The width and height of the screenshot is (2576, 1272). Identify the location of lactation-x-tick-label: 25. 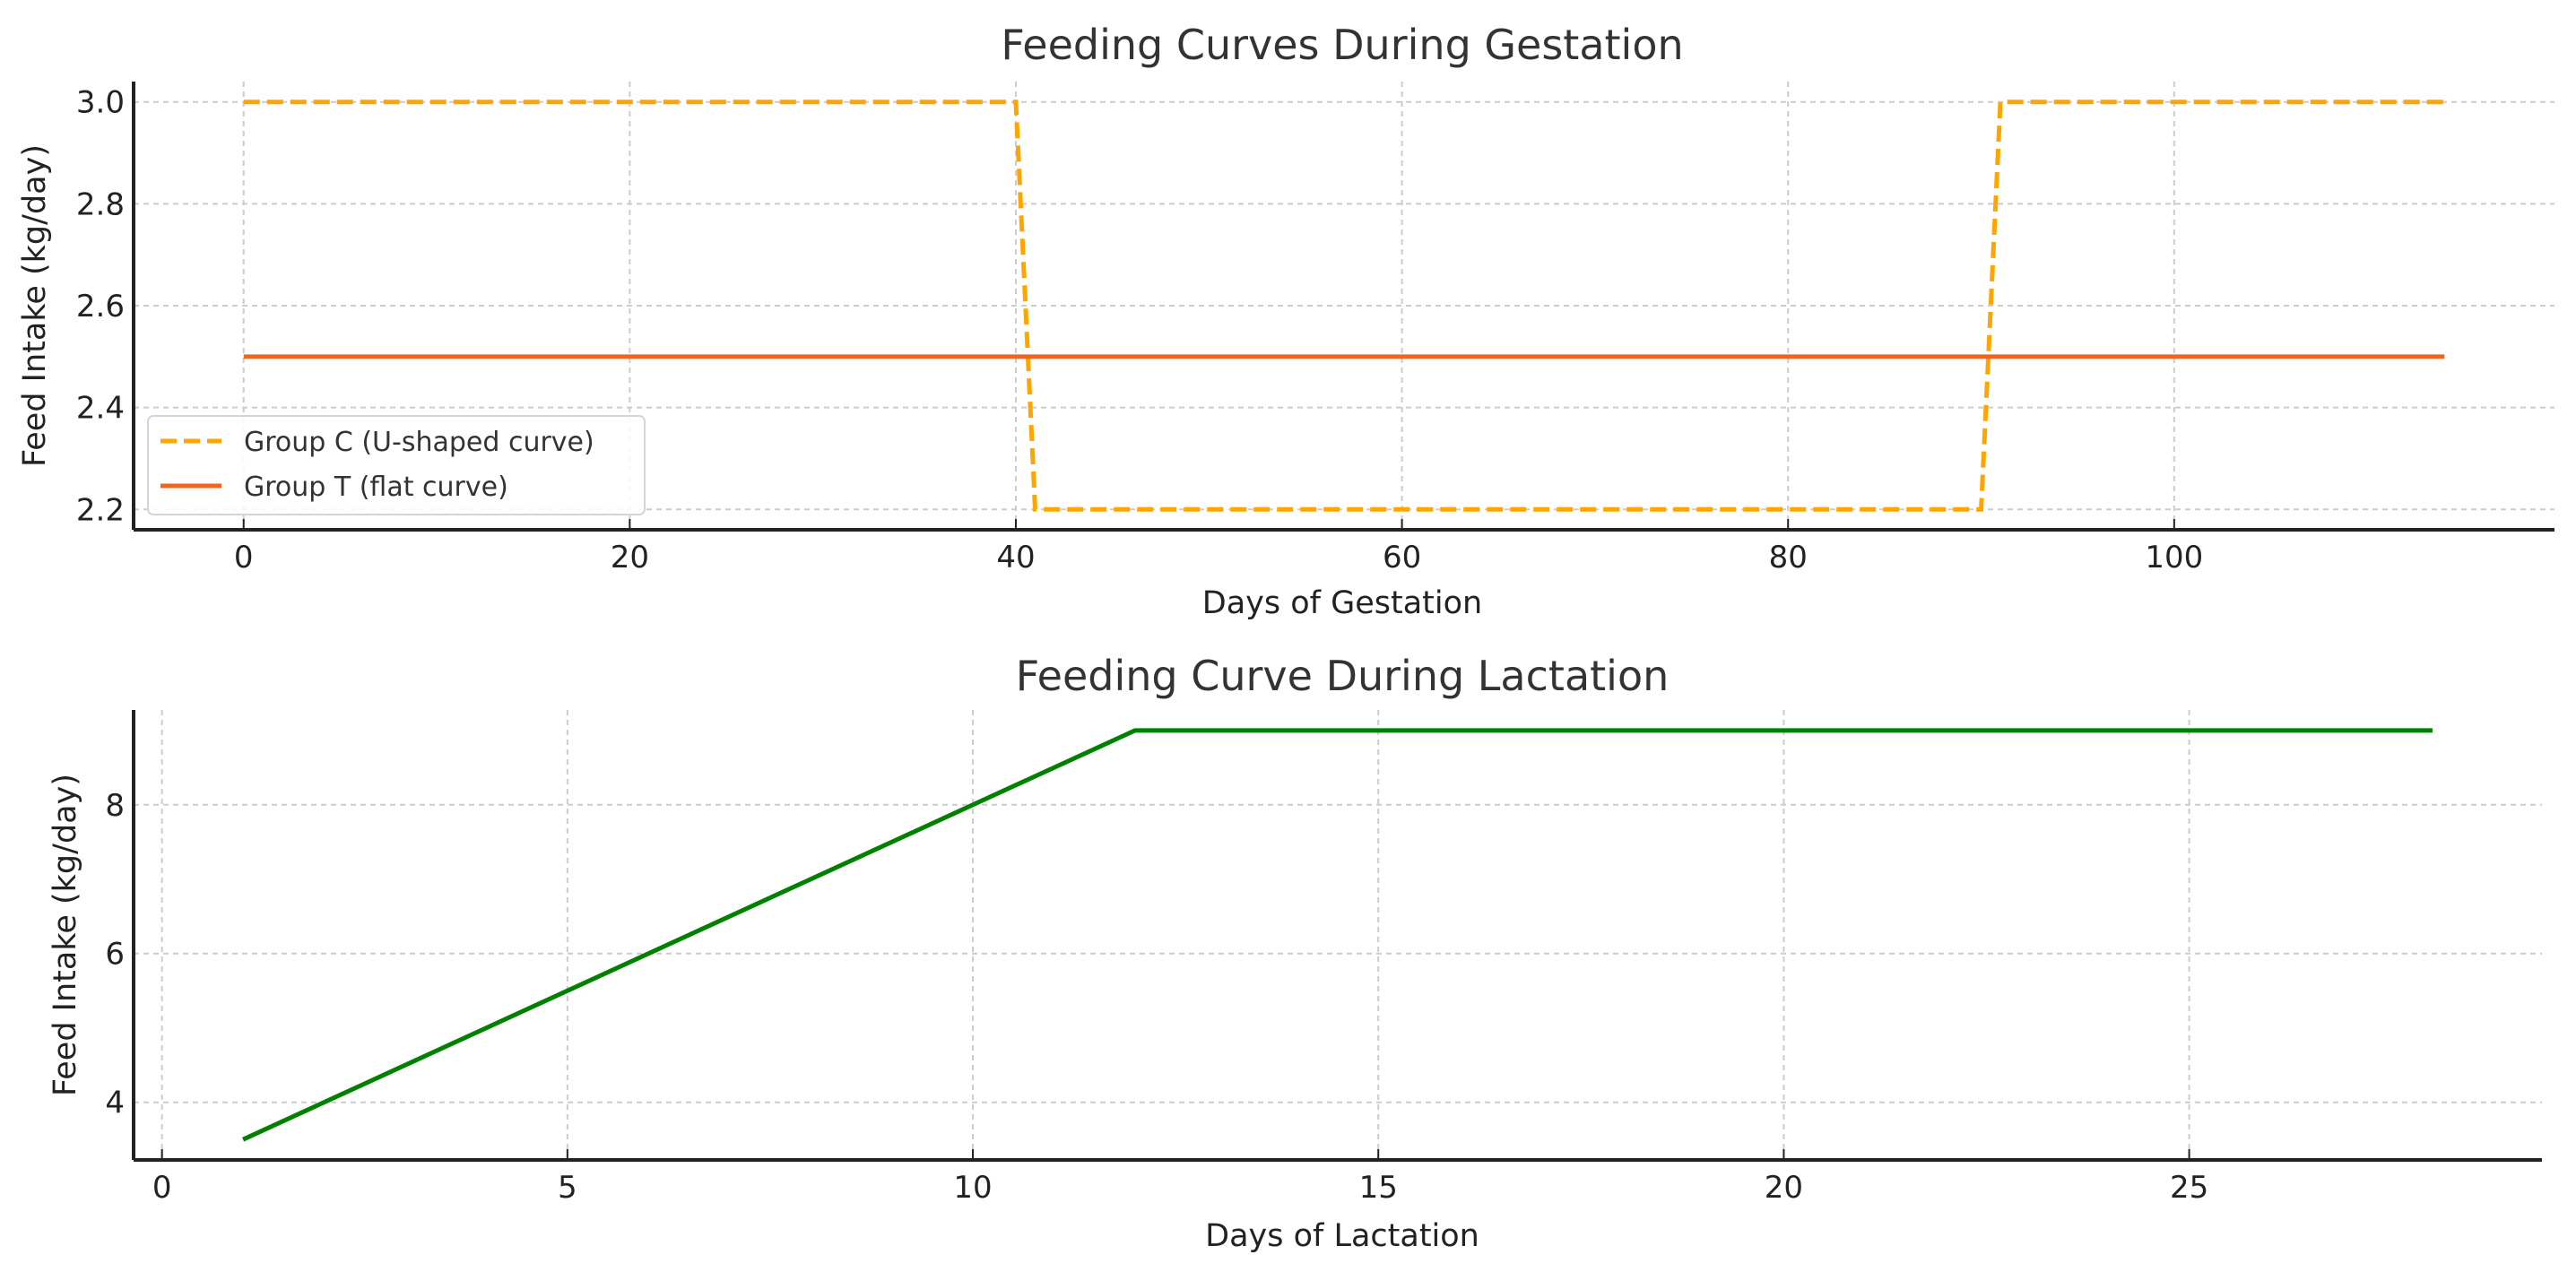
(2189, 1188).